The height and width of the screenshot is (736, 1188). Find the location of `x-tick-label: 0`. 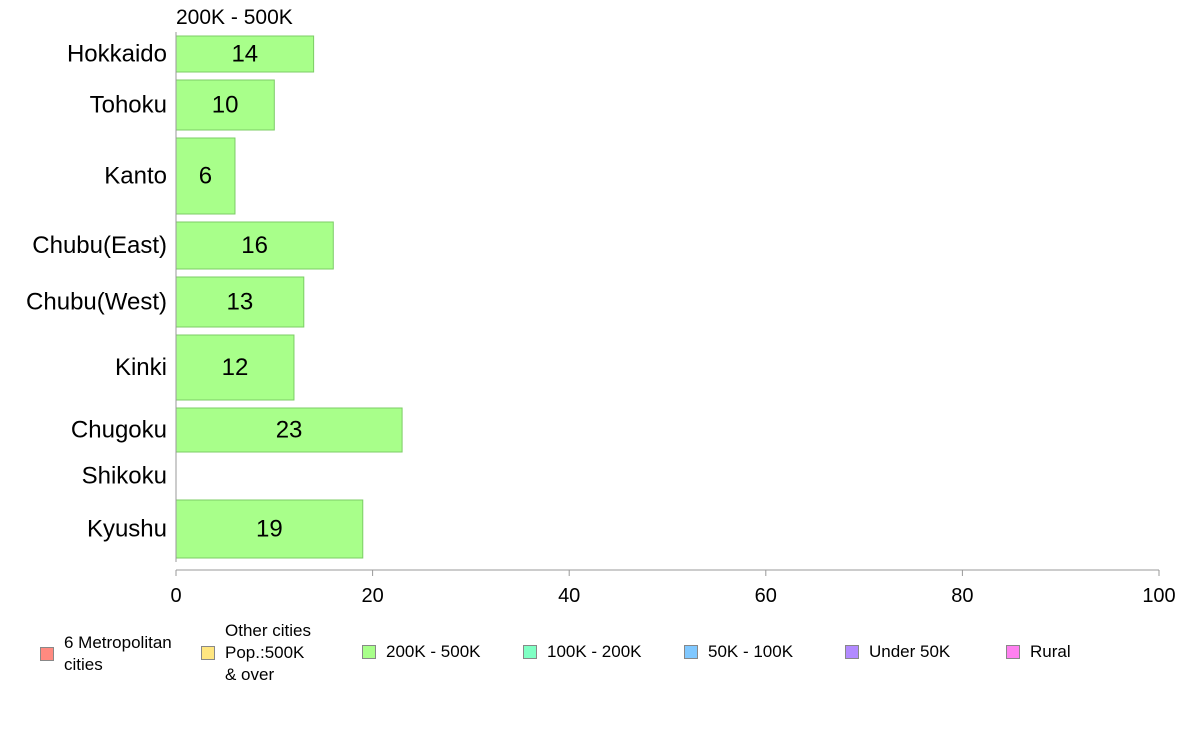

x-tick-label: 0 is located at coordinates (175, 596).